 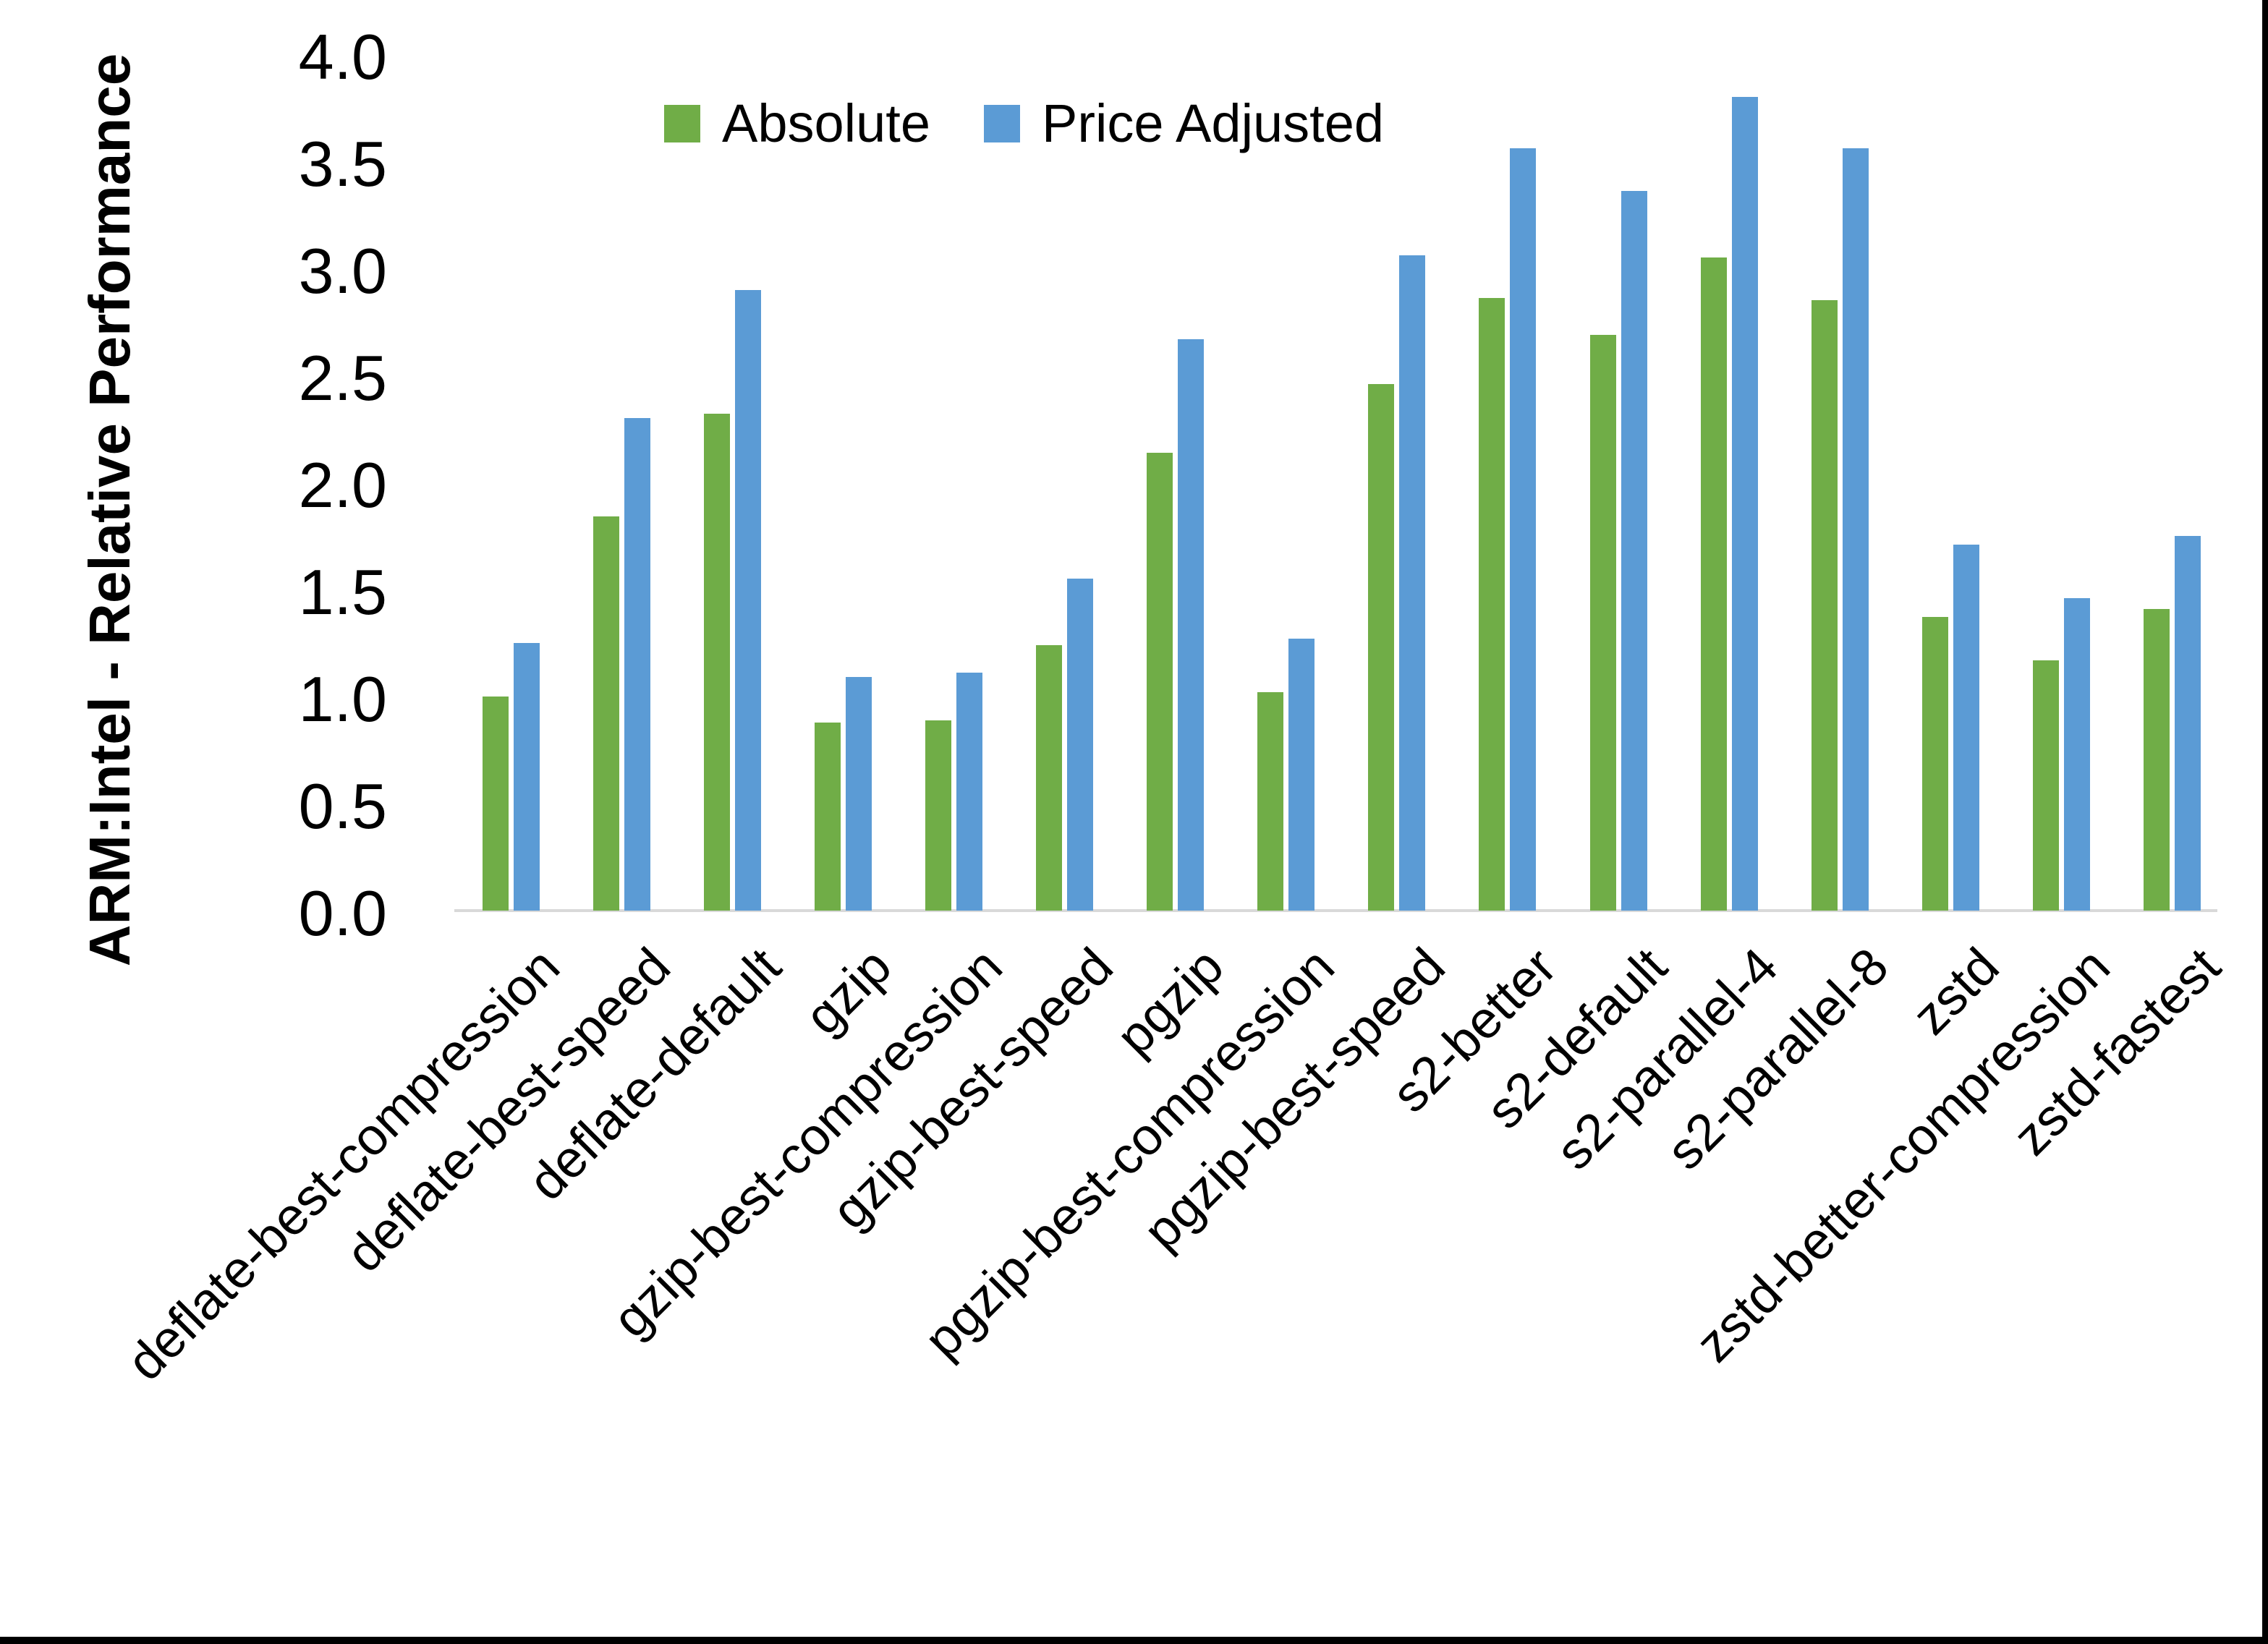 I want to click on y-tick-0.5: 0.5, so click(x=342, y=806).